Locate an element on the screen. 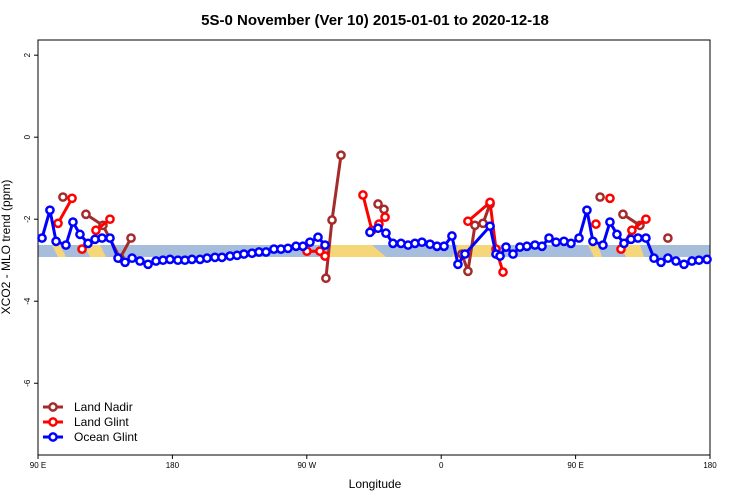 The image size is (750, 500). y-tick-label: -4 is located at coordinates (27, 301).